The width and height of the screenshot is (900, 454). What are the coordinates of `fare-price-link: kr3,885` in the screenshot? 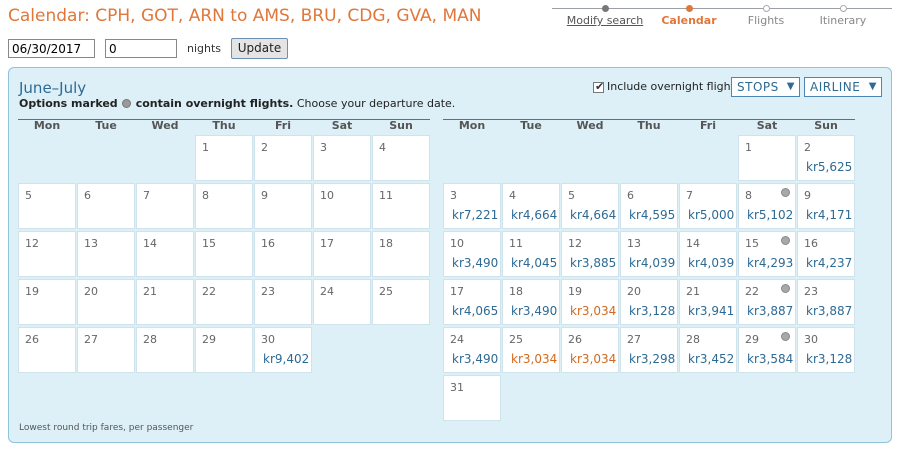 It's located at (593, 263).